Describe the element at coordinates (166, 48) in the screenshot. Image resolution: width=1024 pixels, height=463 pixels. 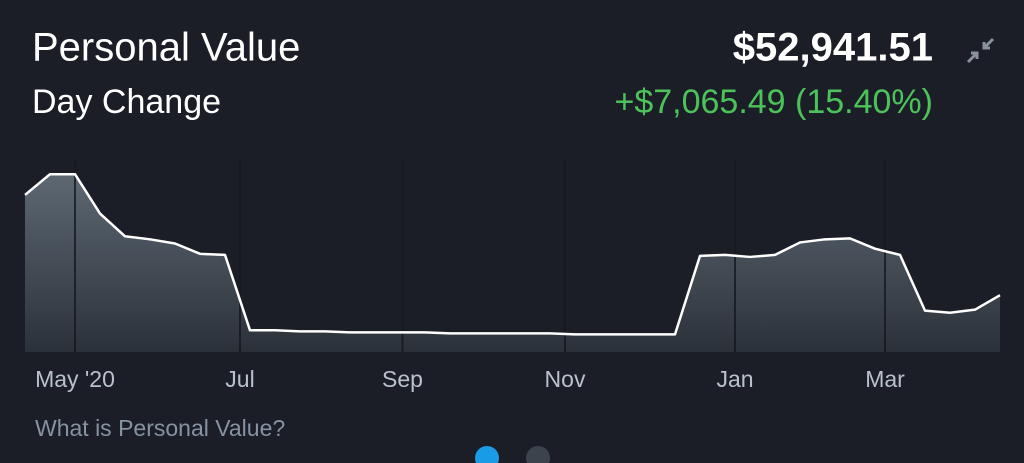
I see `title: Personal Value` at that location.